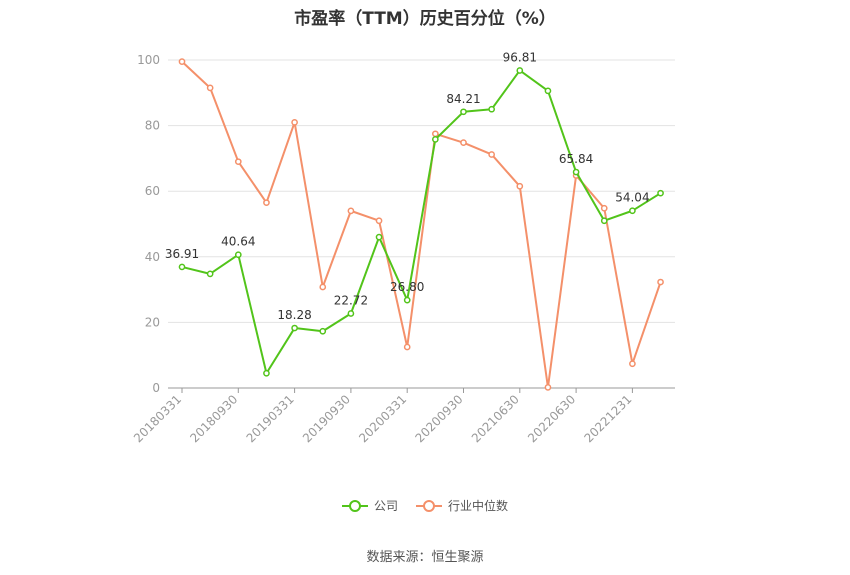 The width and height of the screenshot is (850, 575). What do you see at coordinates (152, 257) in the screenshot?
I see `y-tick-label: 40` at bounding box center [152, 257].